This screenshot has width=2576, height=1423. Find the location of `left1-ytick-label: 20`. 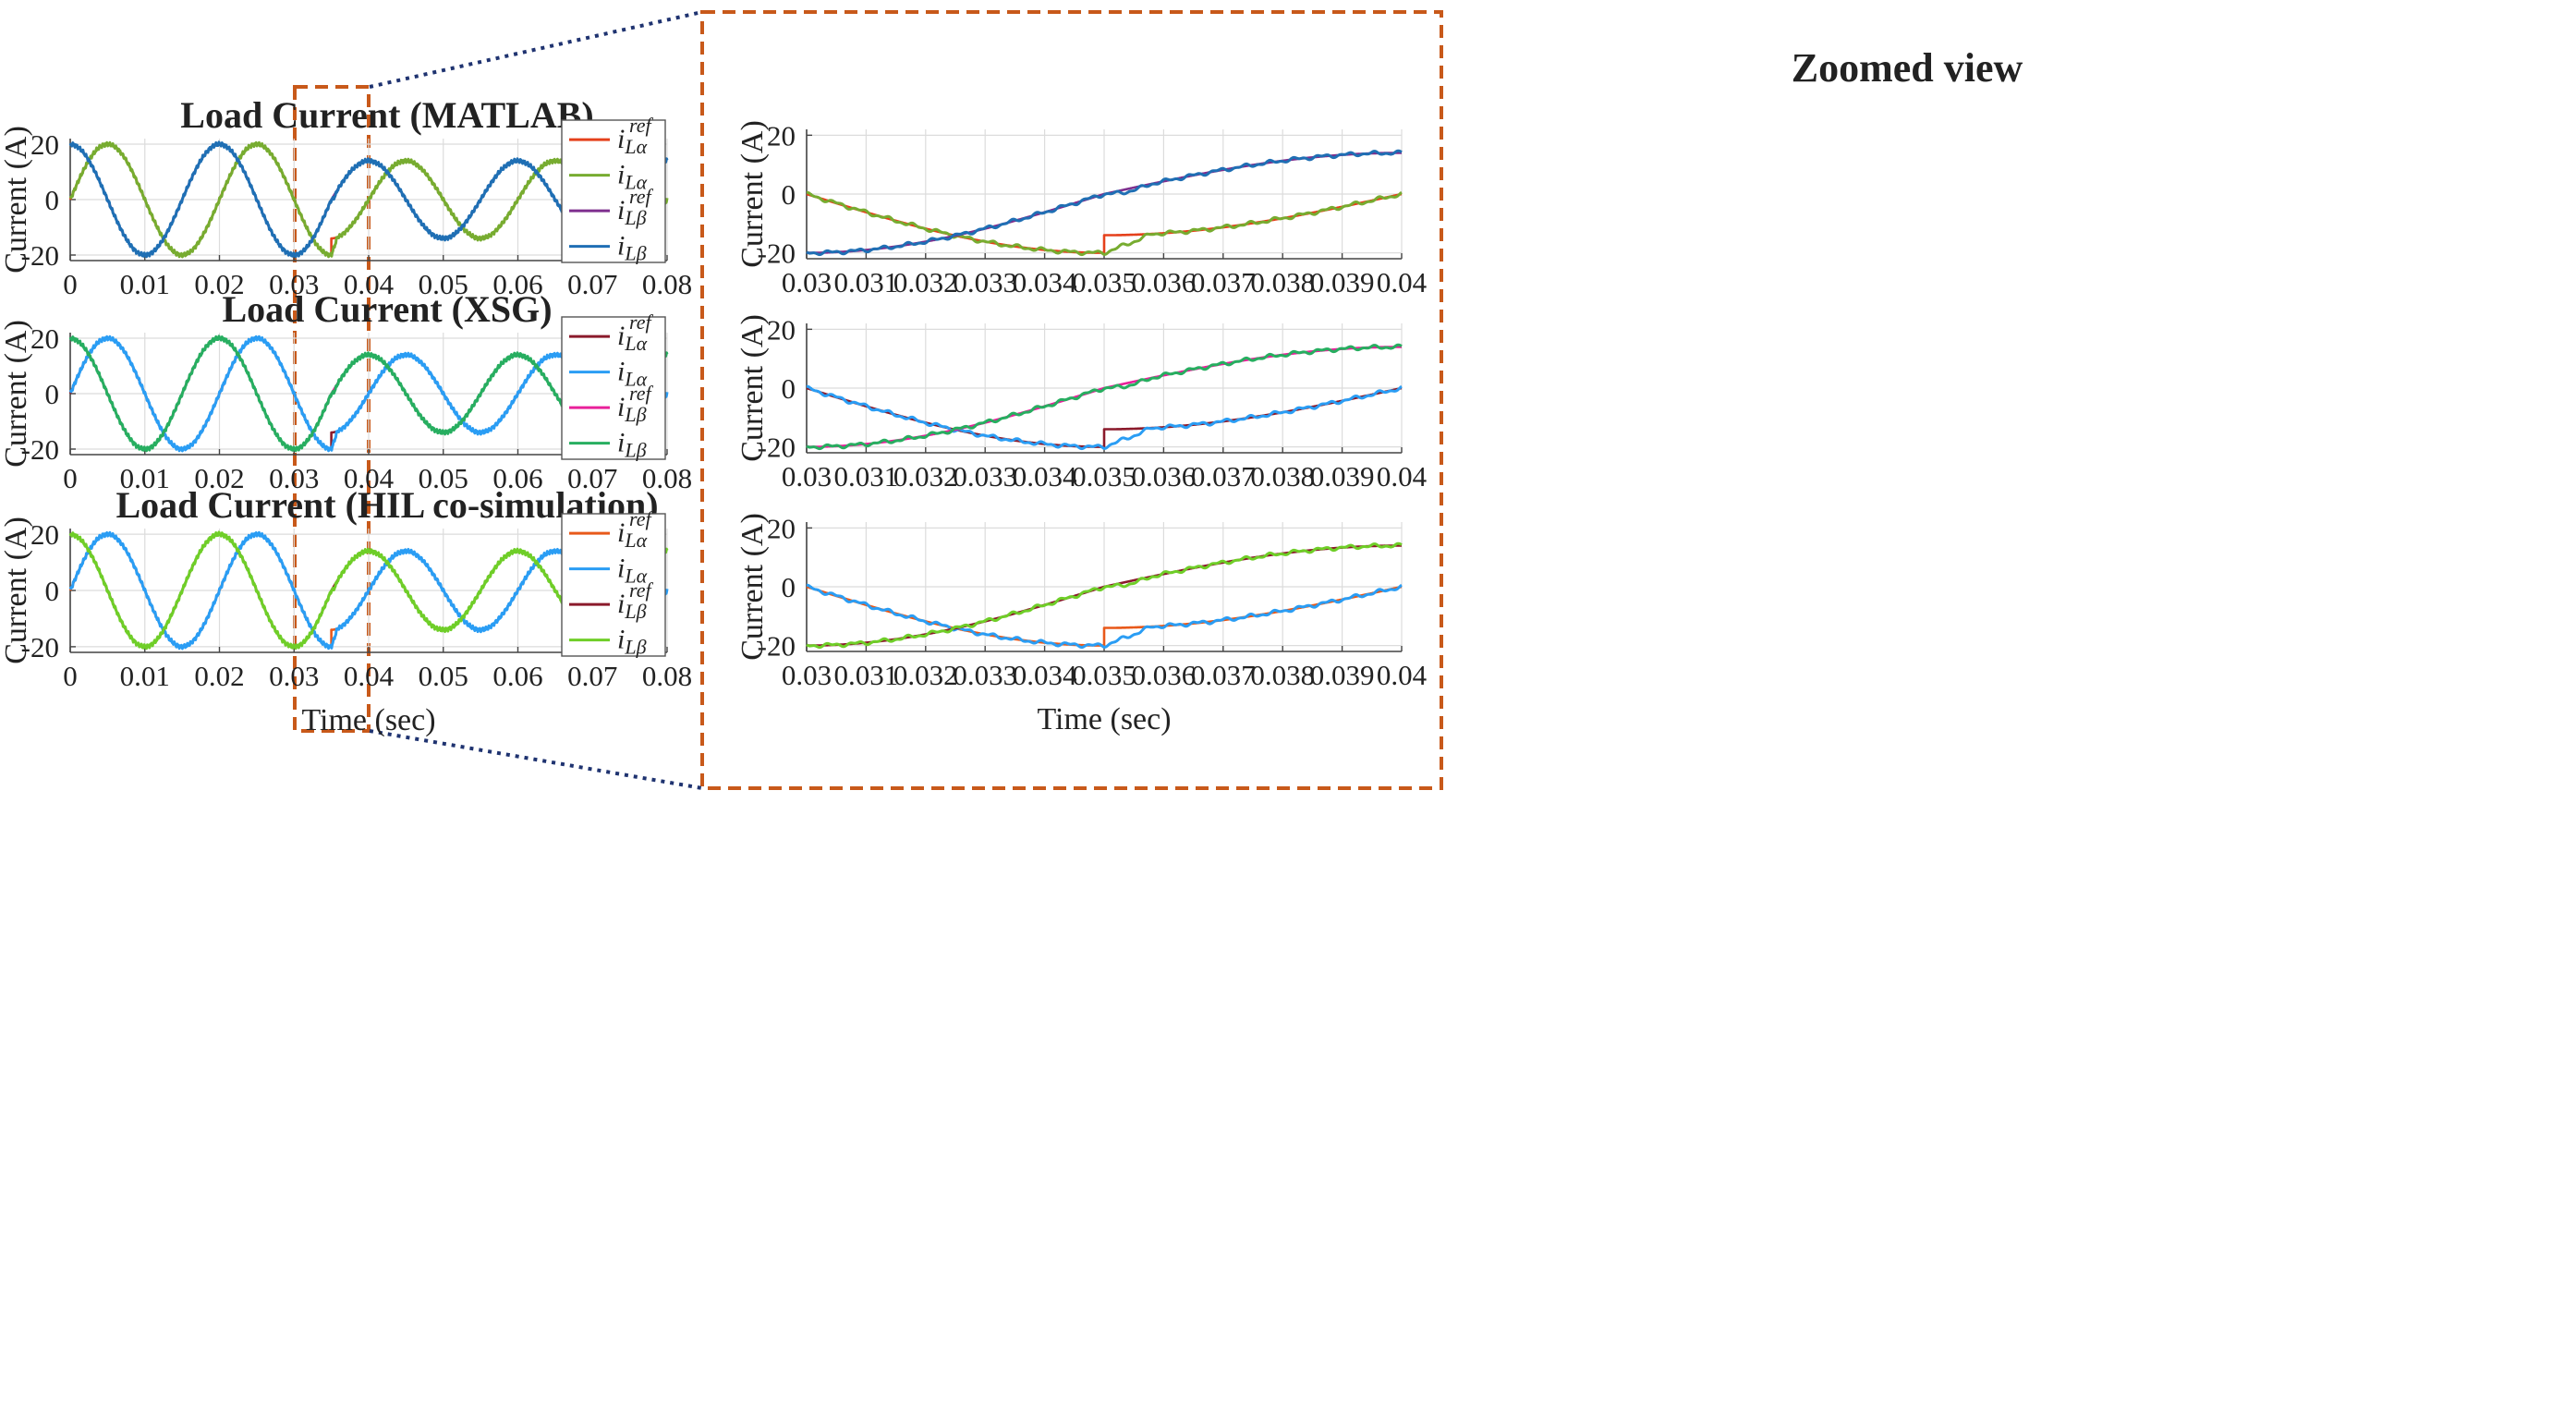

left1-ytick-label: 20 is located at coordinates (44, 144).